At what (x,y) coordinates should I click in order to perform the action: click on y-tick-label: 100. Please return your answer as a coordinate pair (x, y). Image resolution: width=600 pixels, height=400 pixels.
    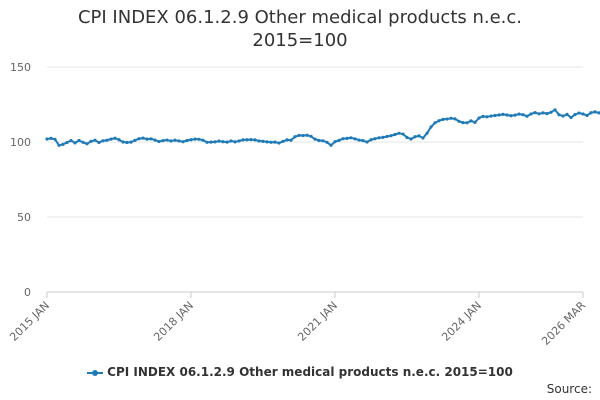
    Looking at the image, I should click on (20, 142).